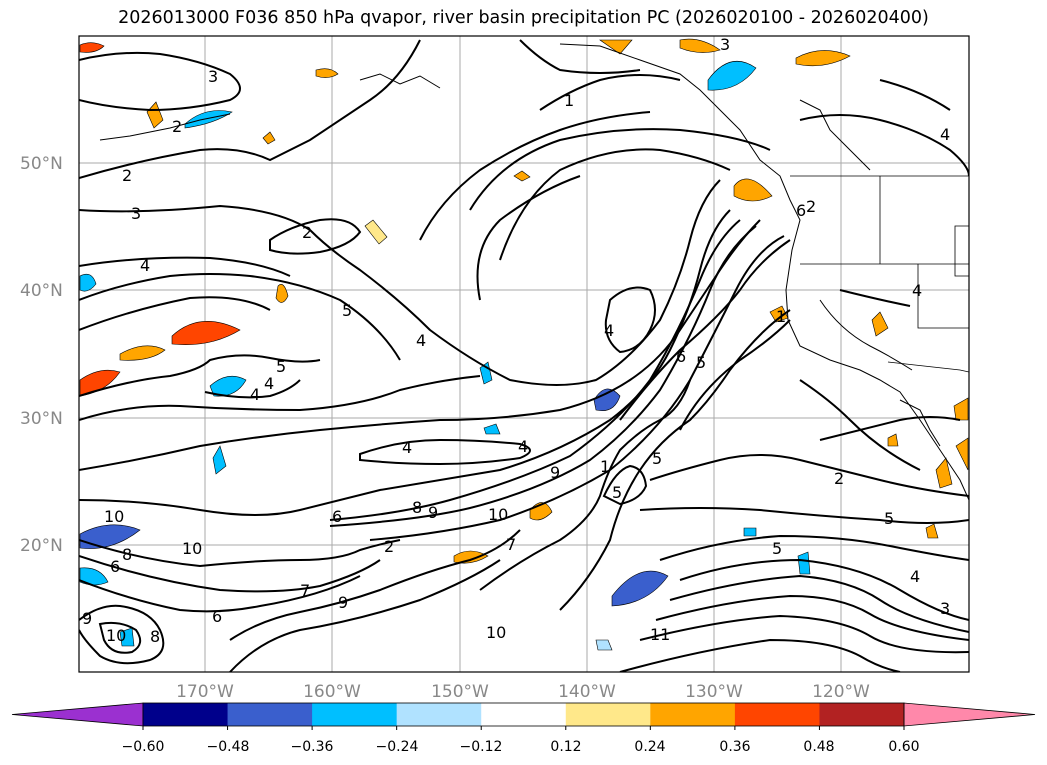  Describe the element at coordinates (649, 747) in the screenshot. I see `colorbar-tick-label: 0.24` at that location.